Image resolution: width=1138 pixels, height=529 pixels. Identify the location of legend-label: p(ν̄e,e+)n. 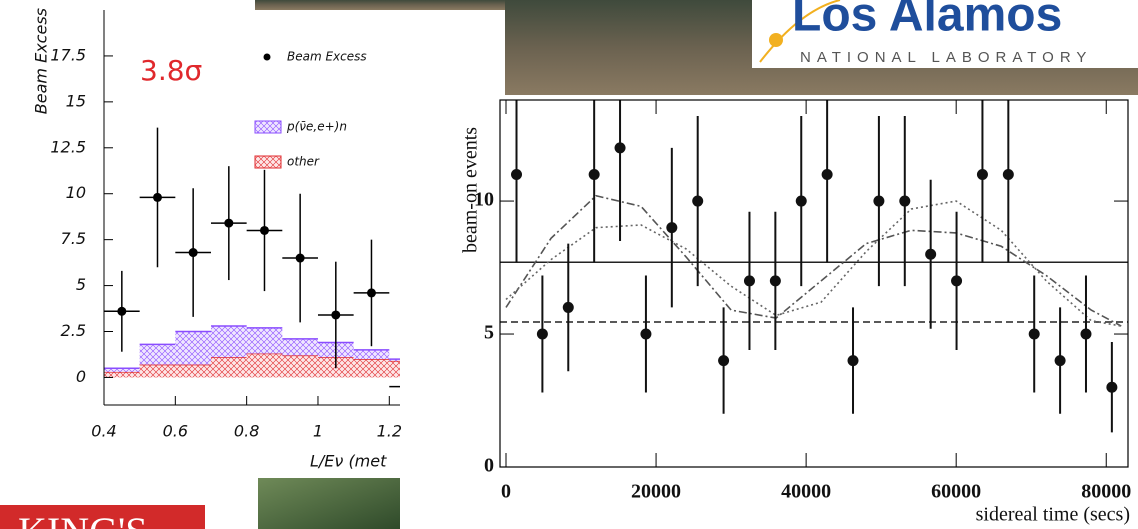
(316, 127).